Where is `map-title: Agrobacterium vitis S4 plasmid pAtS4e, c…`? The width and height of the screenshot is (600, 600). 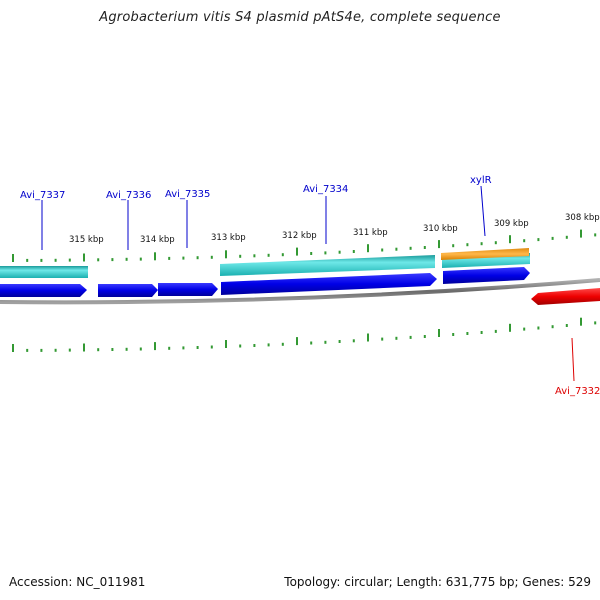 map-title: Agrobacterium vitis S4 plasmid pAtS4e, c… is located at coordinates (300, 17).